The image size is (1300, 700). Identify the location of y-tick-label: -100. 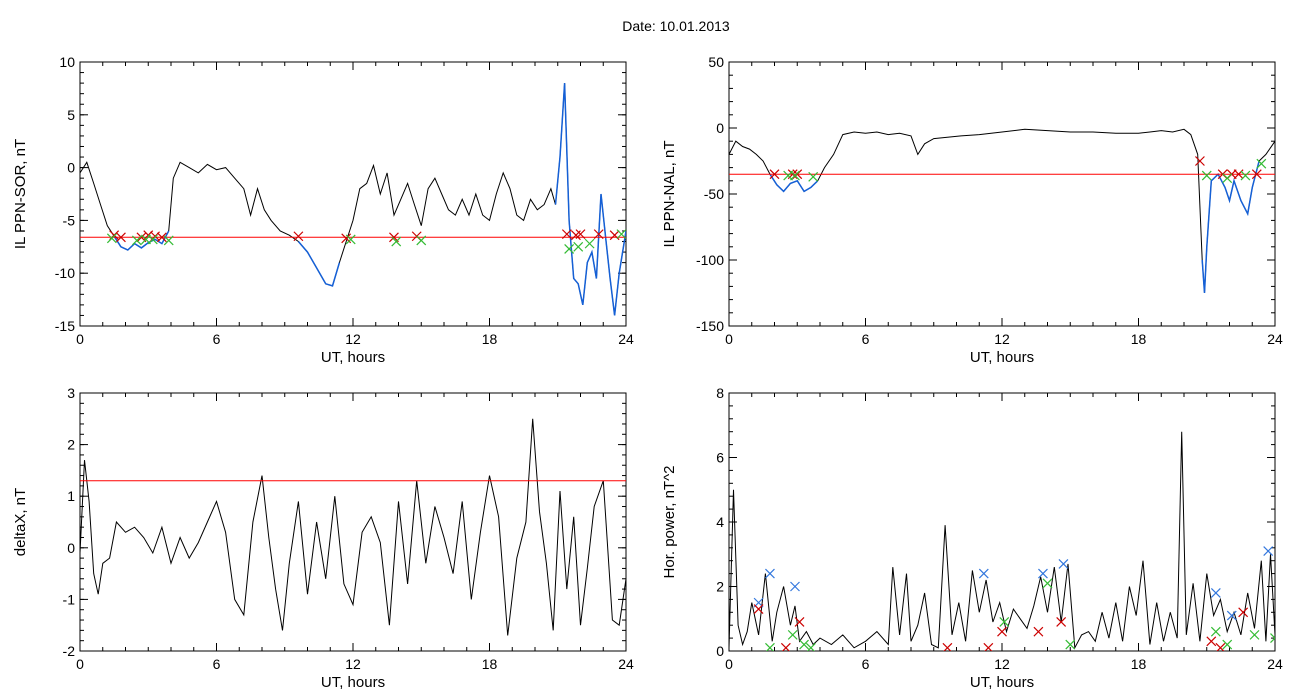
(710, 260).